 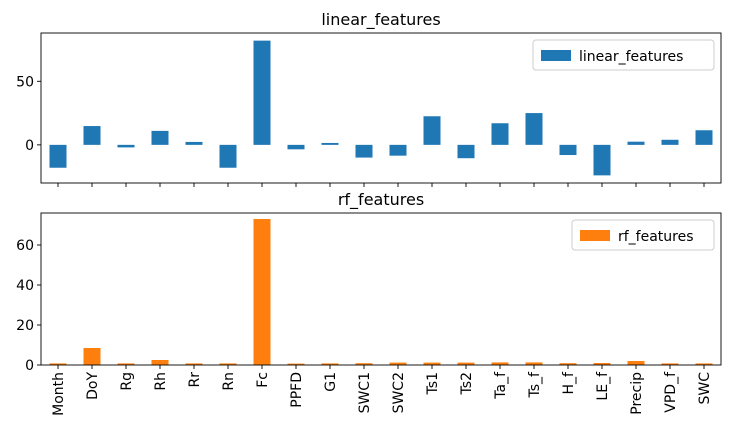 I want to click on y-tick-label: 40, so click(x=25, y=286).